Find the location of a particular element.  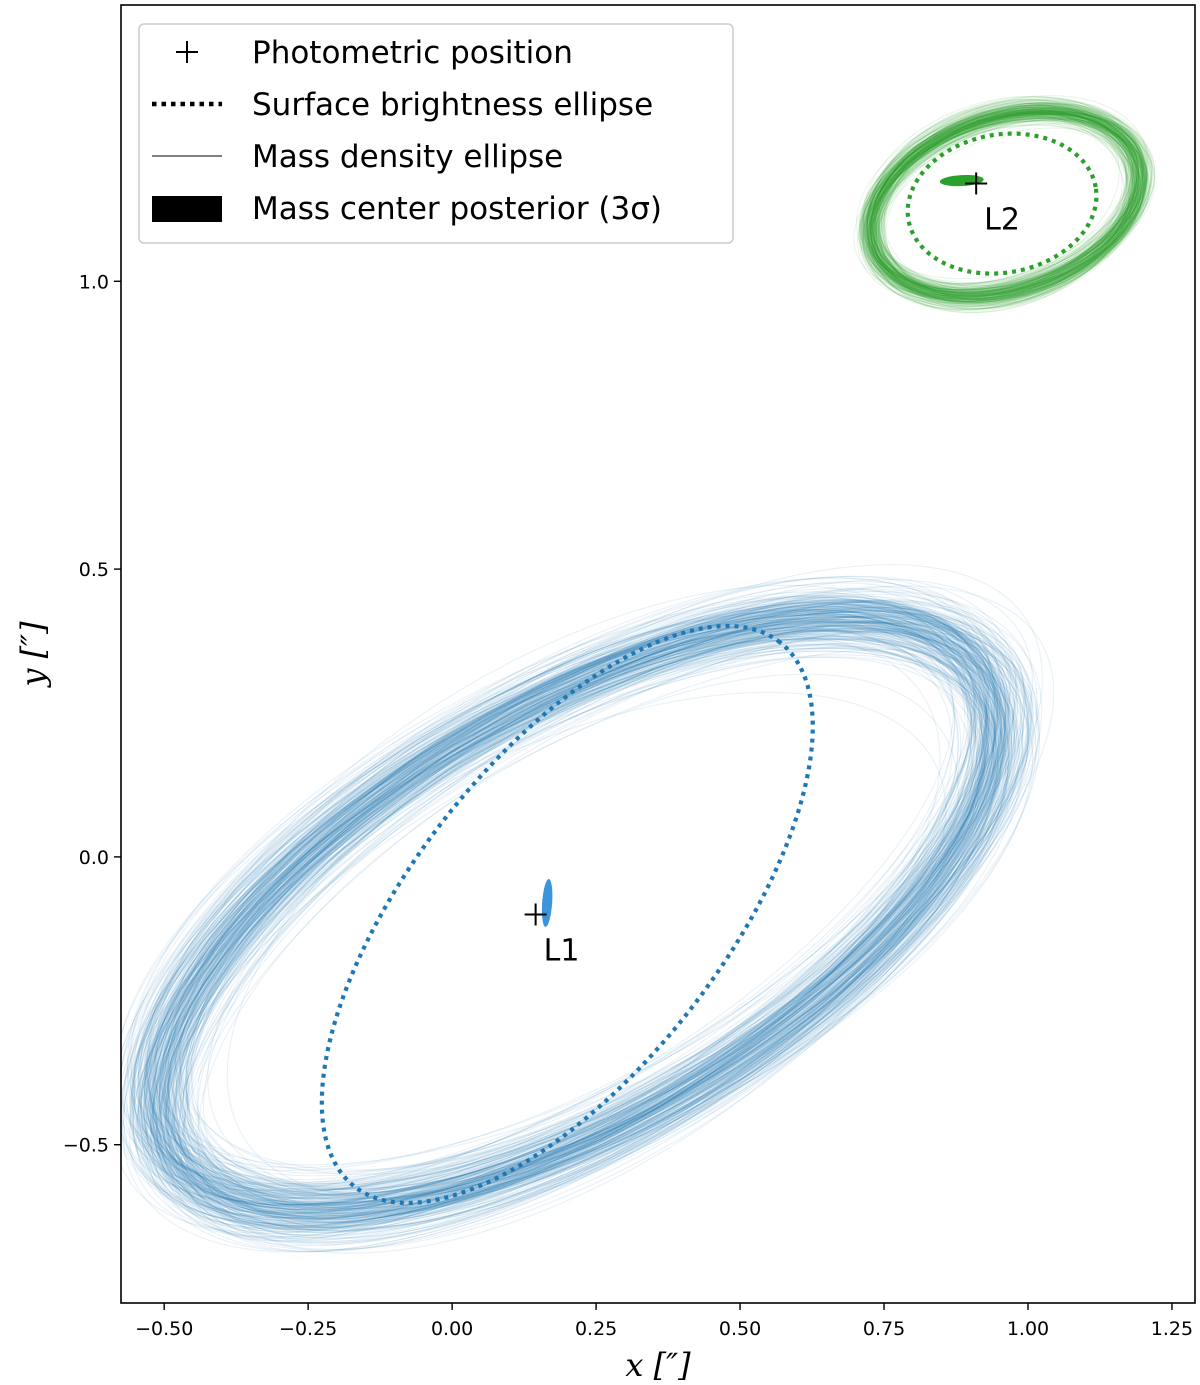

x-tick-label: −0.50 is located at coordinates (164, 1329).